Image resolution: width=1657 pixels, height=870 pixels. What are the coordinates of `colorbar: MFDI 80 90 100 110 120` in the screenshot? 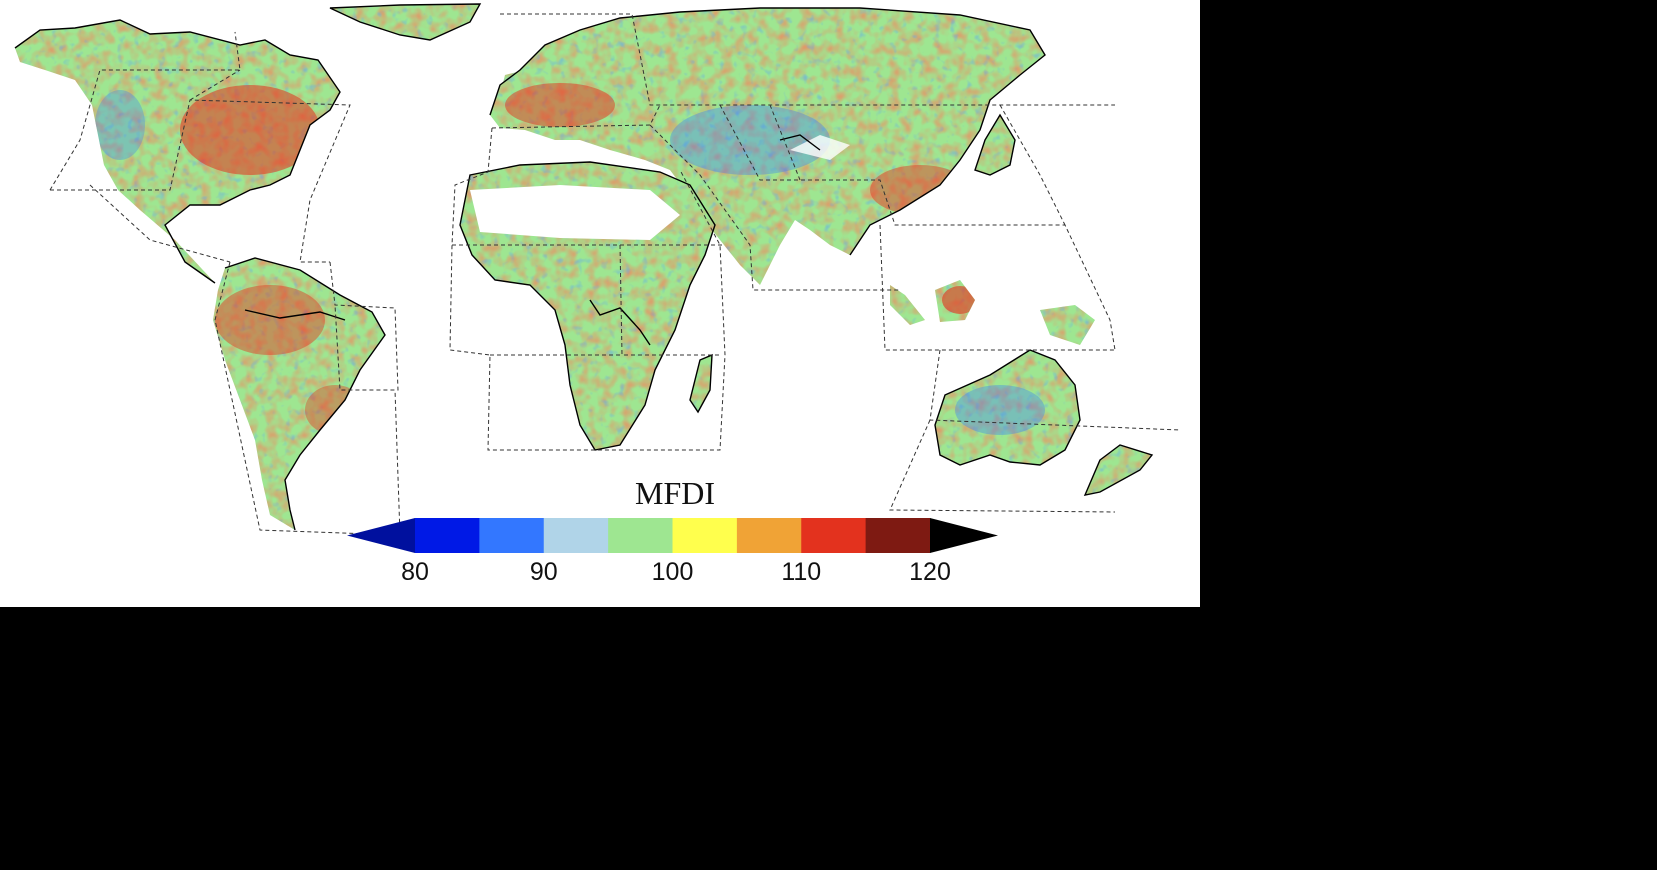 It's located at (672, 530).